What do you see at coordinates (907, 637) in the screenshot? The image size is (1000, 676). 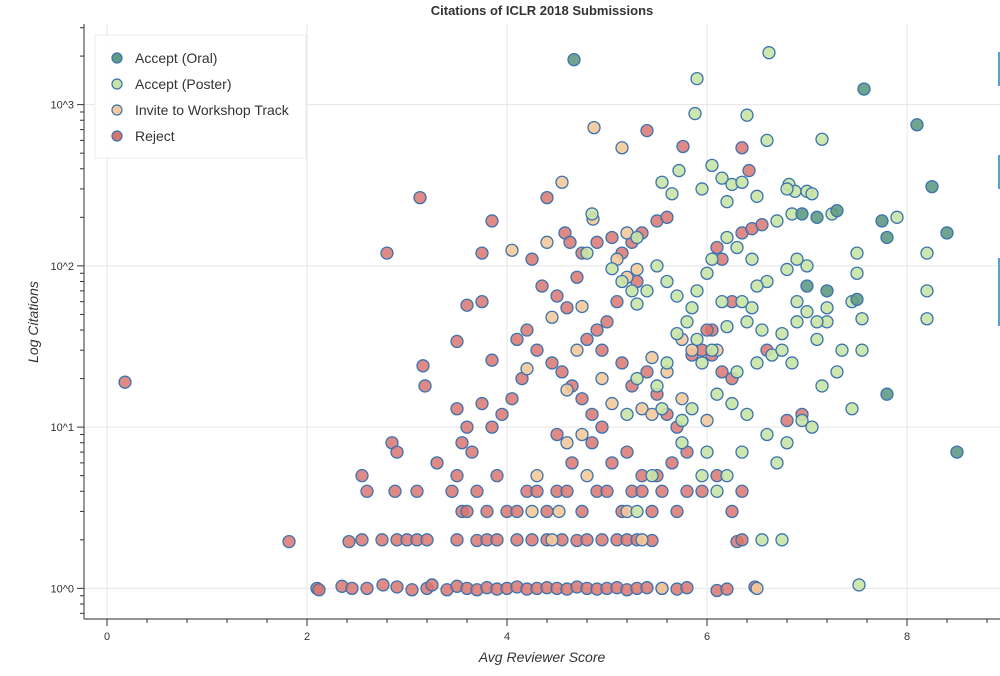 I see `x-tick-label: 8` at bounding box center [907, 637].